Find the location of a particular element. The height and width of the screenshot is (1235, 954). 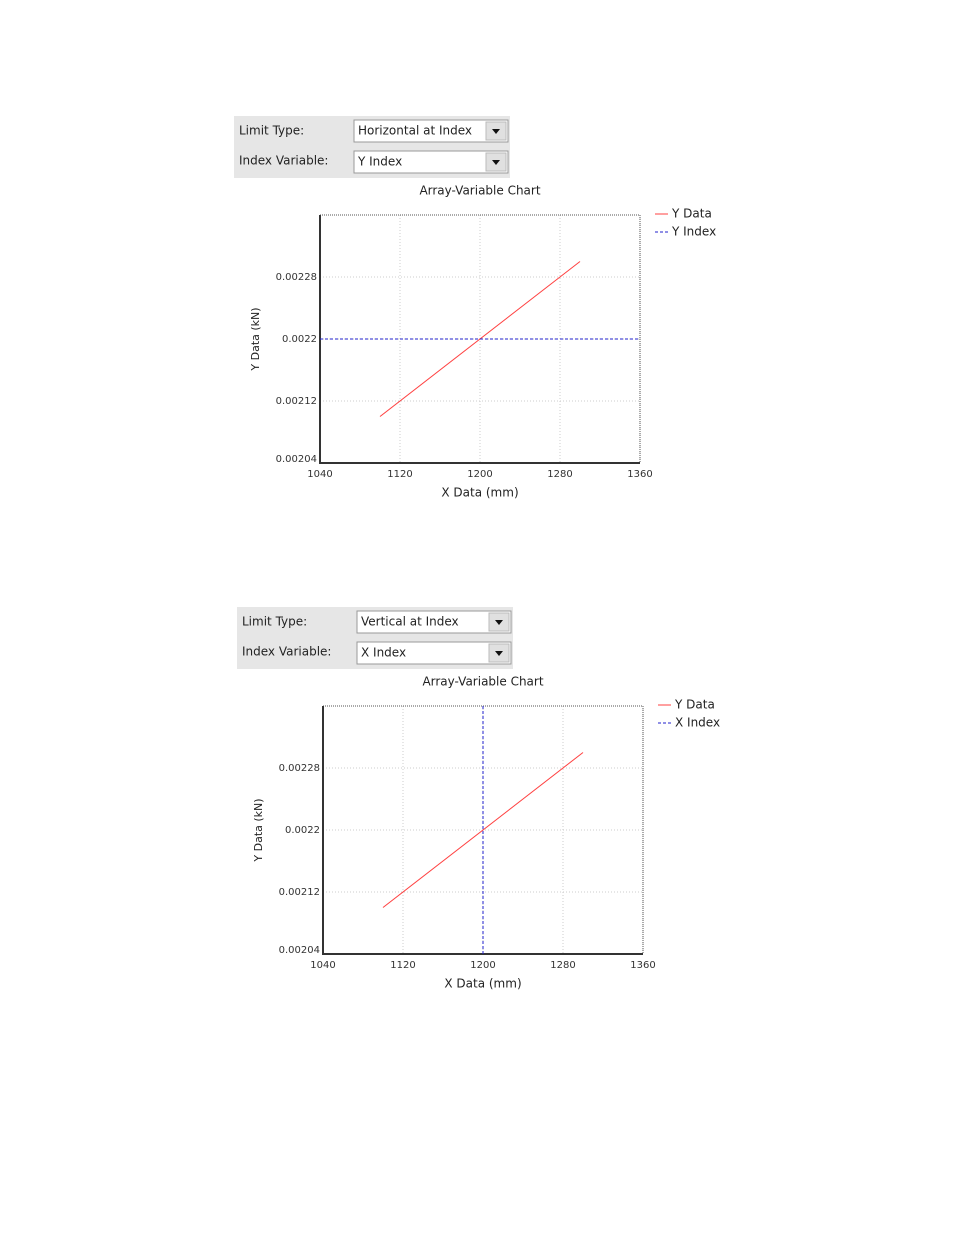

dropdown-value: Horizontal at Index is located at coordinates (415, 131).